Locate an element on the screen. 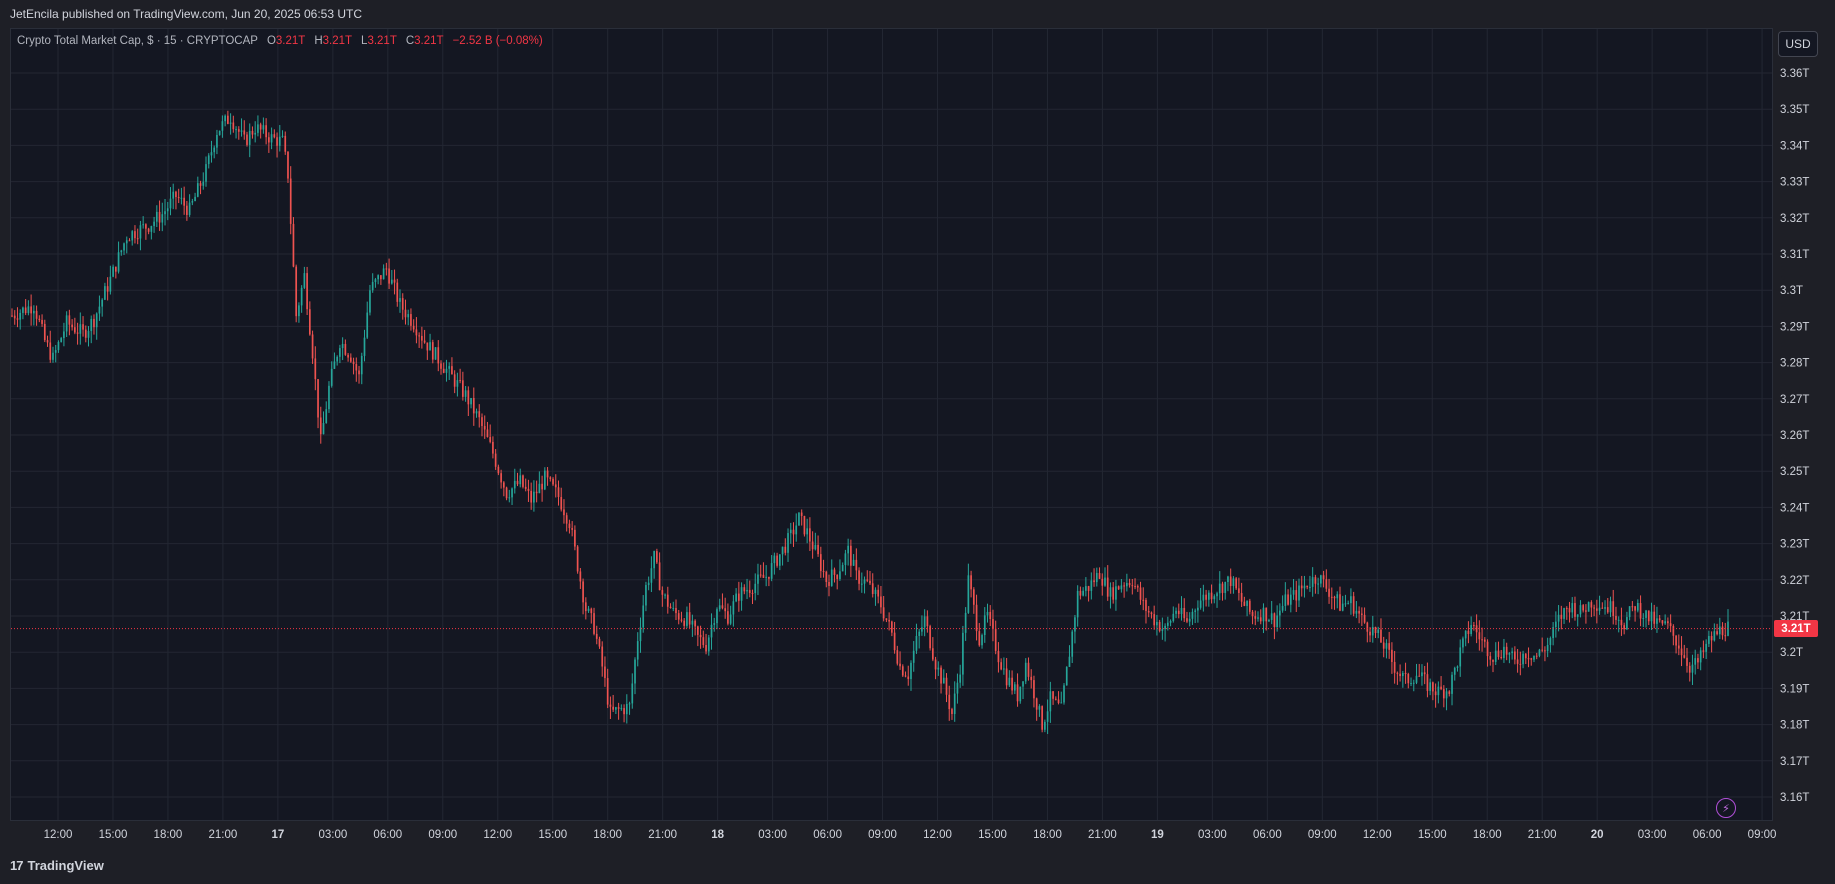  lightning-bolt-icon: ⚡︎ is located at coordinates (1726, 808).